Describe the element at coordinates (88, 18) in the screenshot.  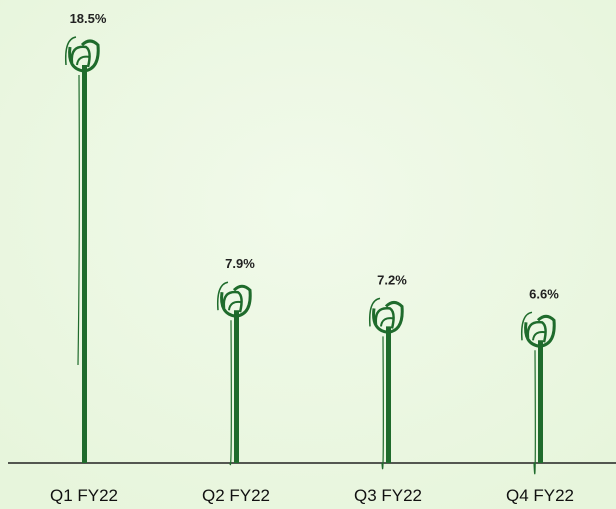
I see `value-label: 18.5%` at that location.